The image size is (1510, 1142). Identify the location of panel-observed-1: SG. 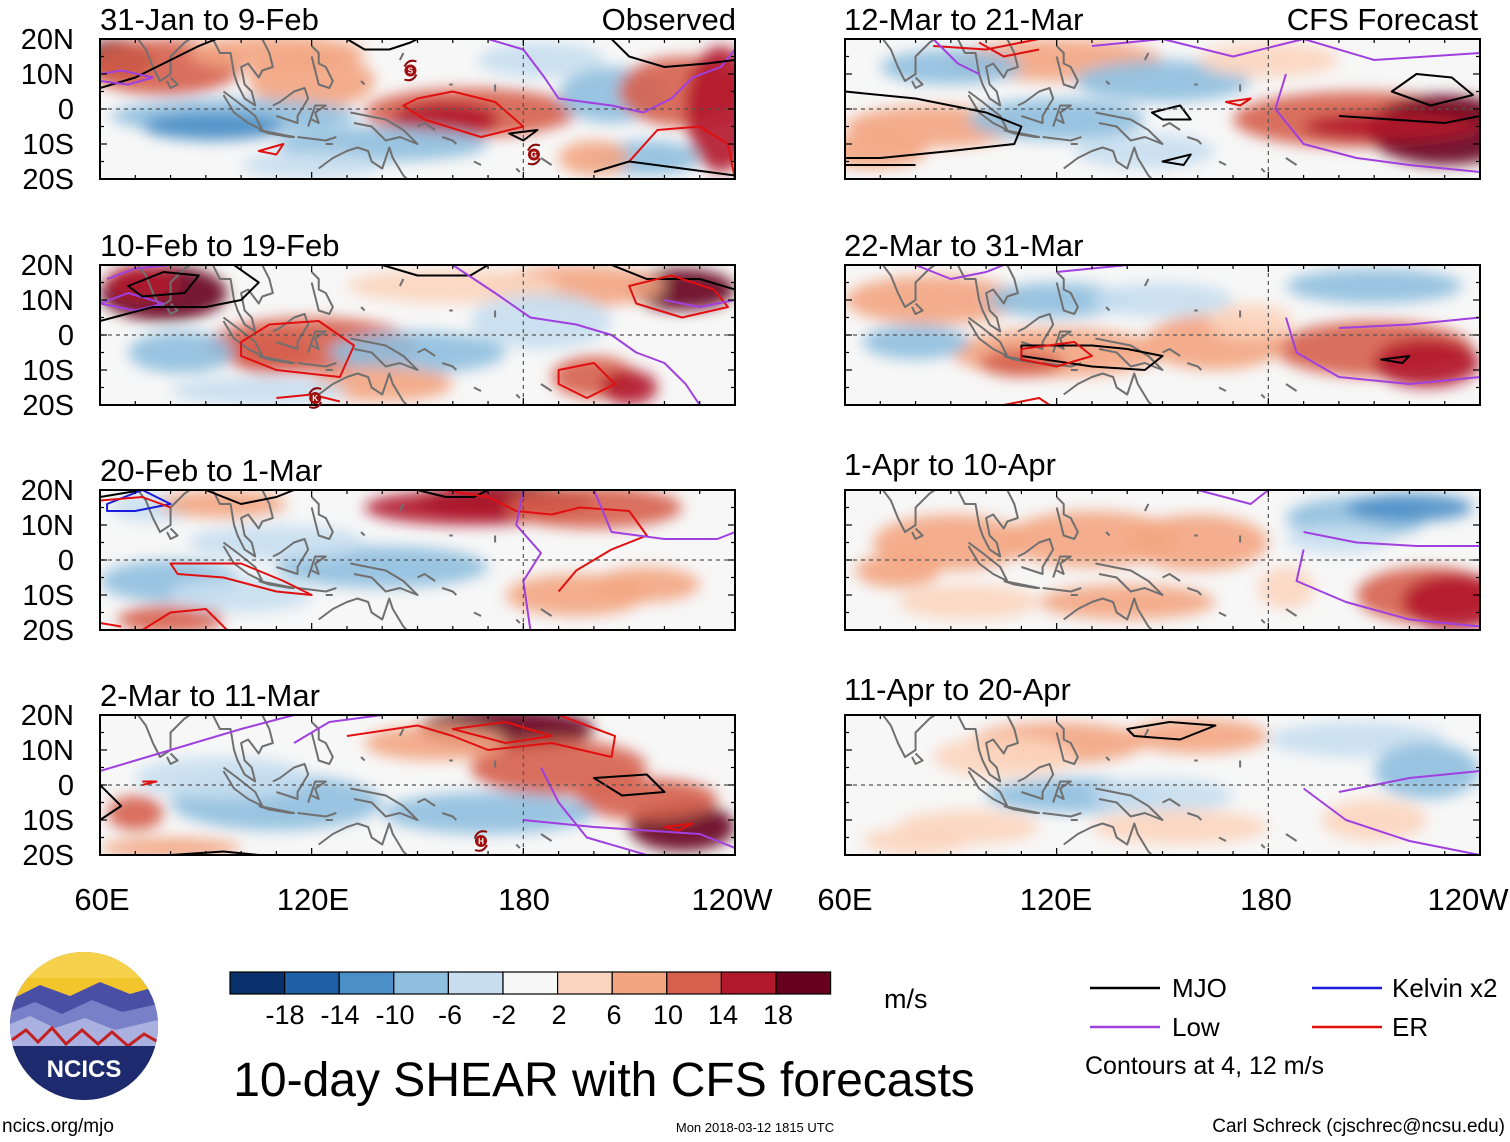
(417, 109).